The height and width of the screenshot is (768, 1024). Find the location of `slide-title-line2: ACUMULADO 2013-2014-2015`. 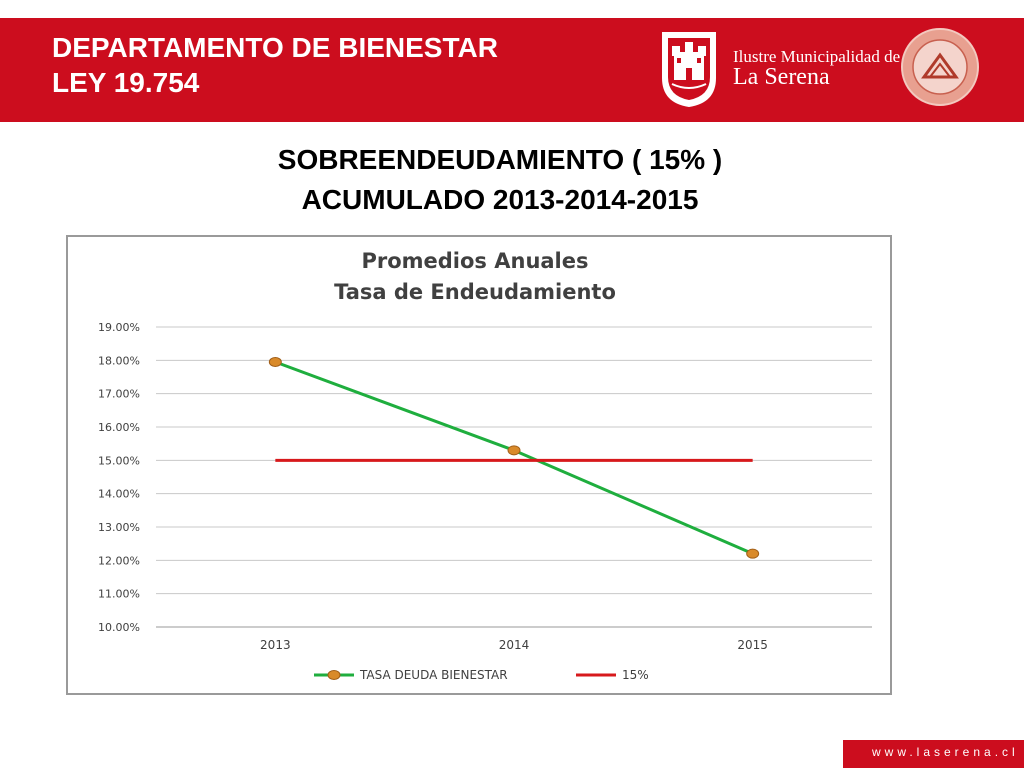

slide-title-line2: ACUMULADO 2013-2014-2015 is located at coordinates (500, 199).